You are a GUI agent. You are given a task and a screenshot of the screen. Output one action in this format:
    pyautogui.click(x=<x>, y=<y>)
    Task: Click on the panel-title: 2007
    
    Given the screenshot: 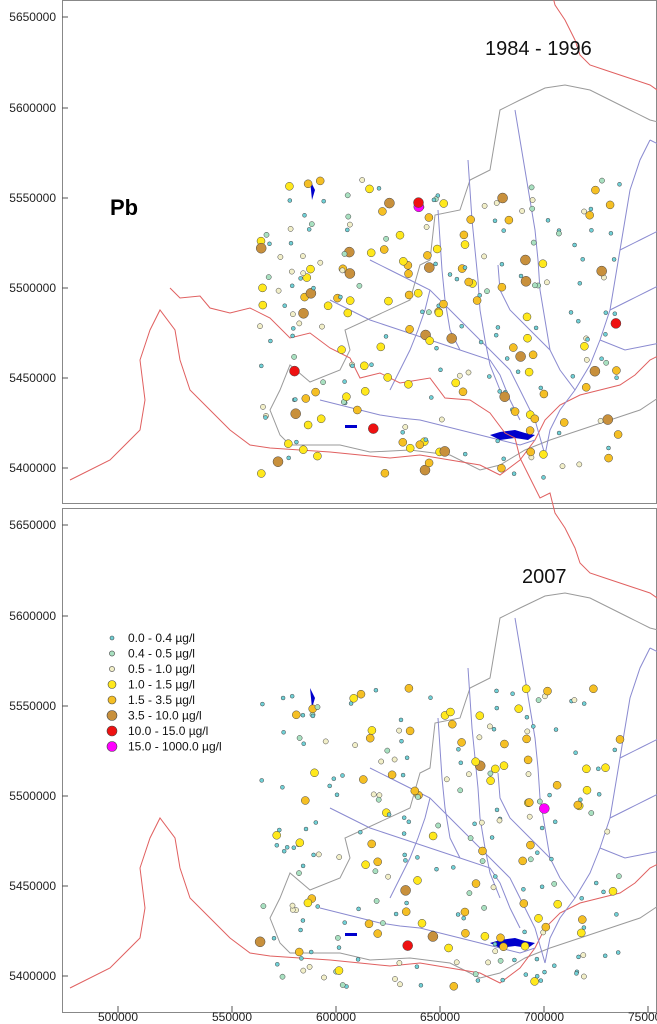 What is the action you would take?
    pyautogui.click(x=544, y=577)
    